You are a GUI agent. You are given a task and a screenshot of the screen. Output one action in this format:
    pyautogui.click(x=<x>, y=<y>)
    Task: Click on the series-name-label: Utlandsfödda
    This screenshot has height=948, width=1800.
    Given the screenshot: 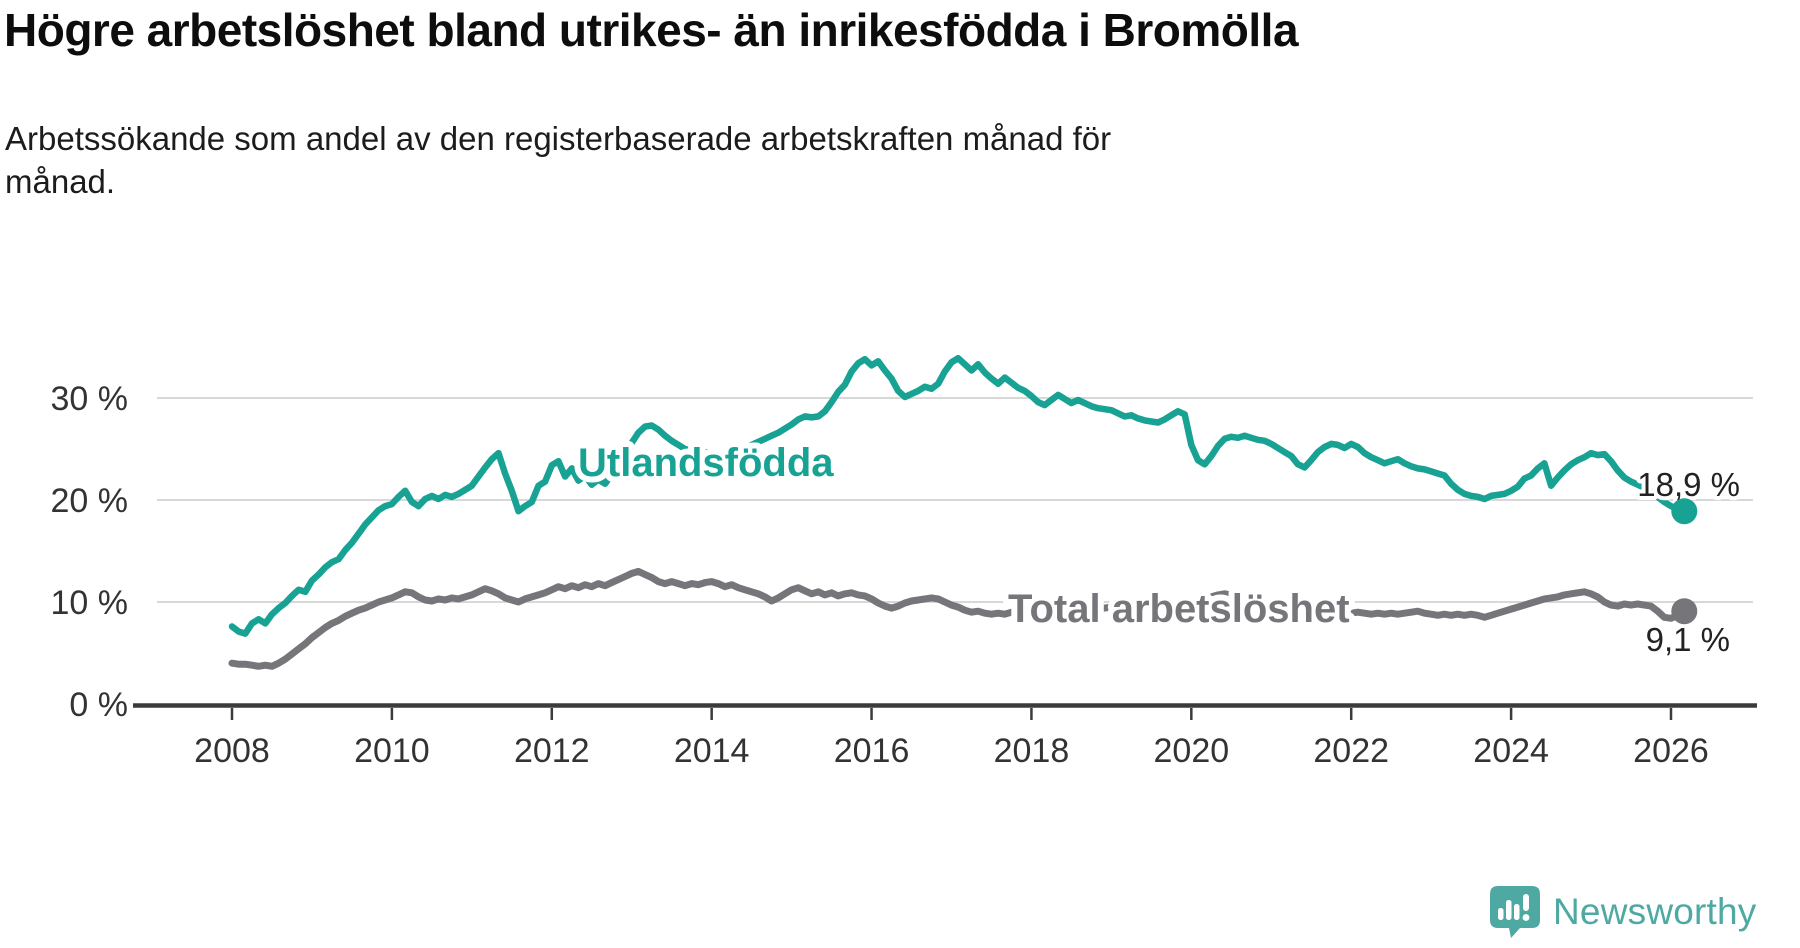 What is the action you would take?
    pyautogui.click(x=706, y=463)
    